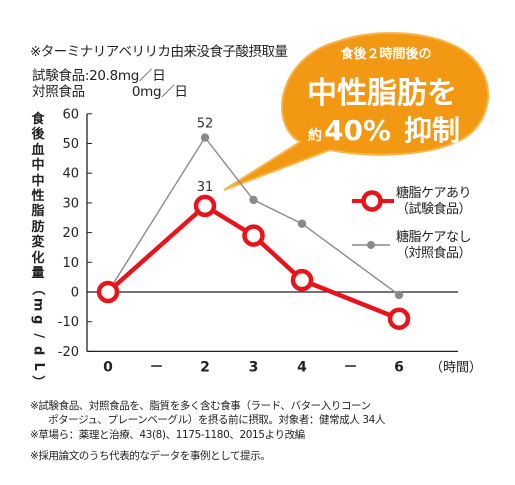  Describe the element at coordinates (434, 253) in the screenshot. I see `legend-sub-control: （対照食品）` at that location.